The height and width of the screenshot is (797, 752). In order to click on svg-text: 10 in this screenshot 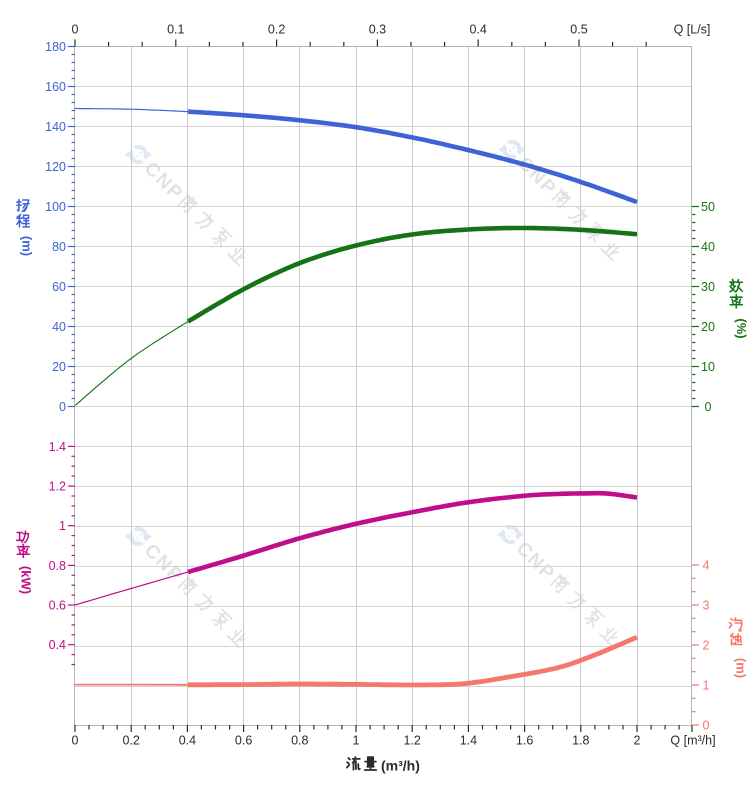, I will do `click(708, 367)`.